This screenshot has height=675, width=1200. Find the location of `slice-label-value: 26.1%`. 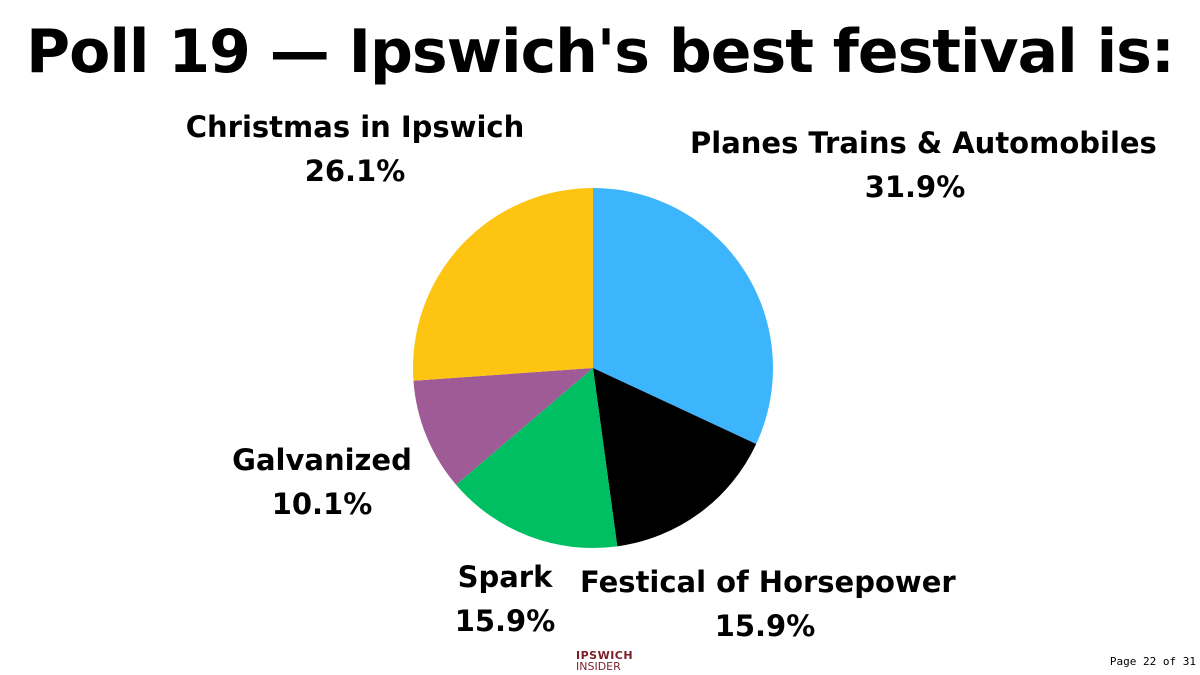

slice-label-value: 26.1% is located at coordinates (355, 171).